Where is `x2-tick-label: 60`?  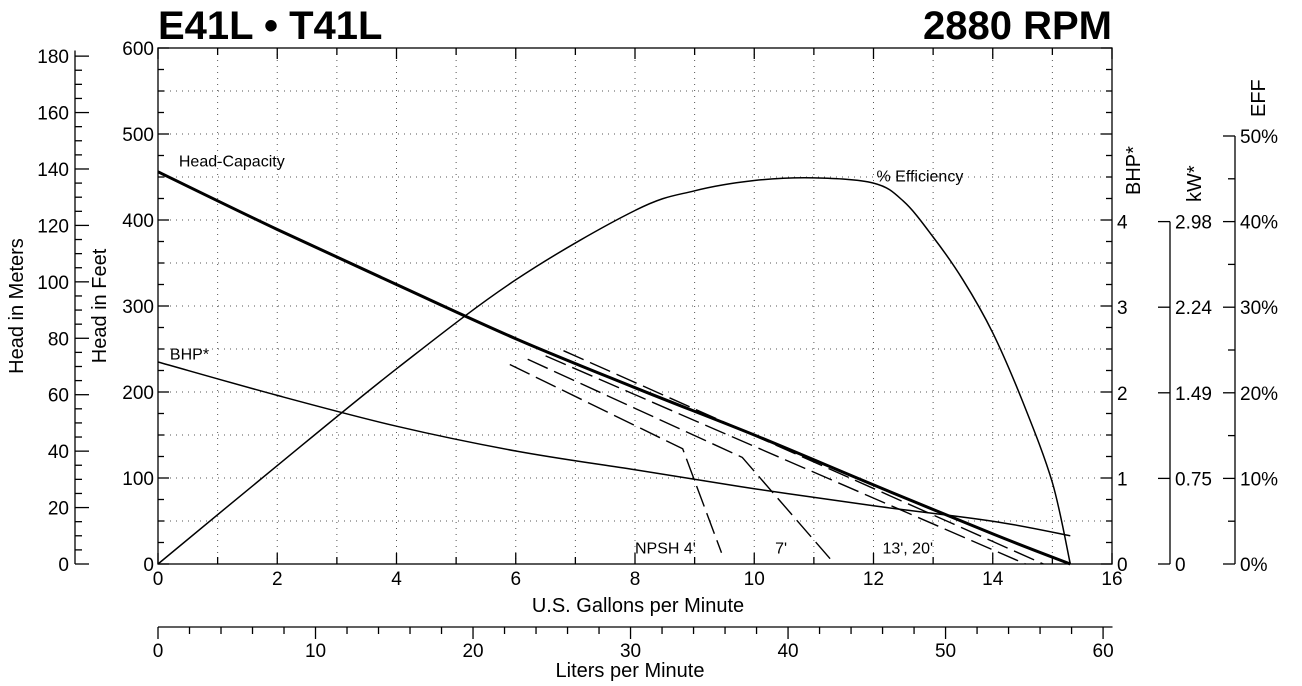
x2-tick-label: 60 is located at coordinates (1103, 651).